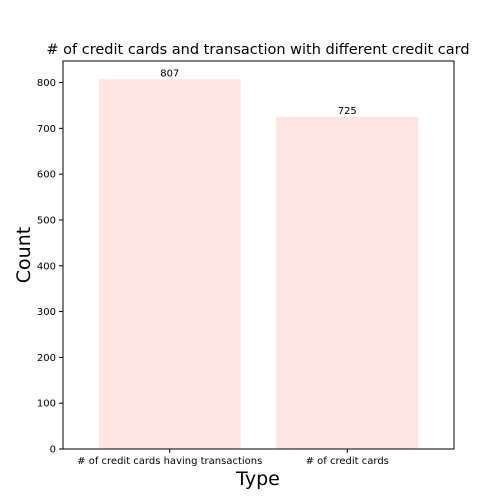  I want to click on y-axis-ticks: 0 100 200 300 400 500 600 700 800, so click(50, 267).